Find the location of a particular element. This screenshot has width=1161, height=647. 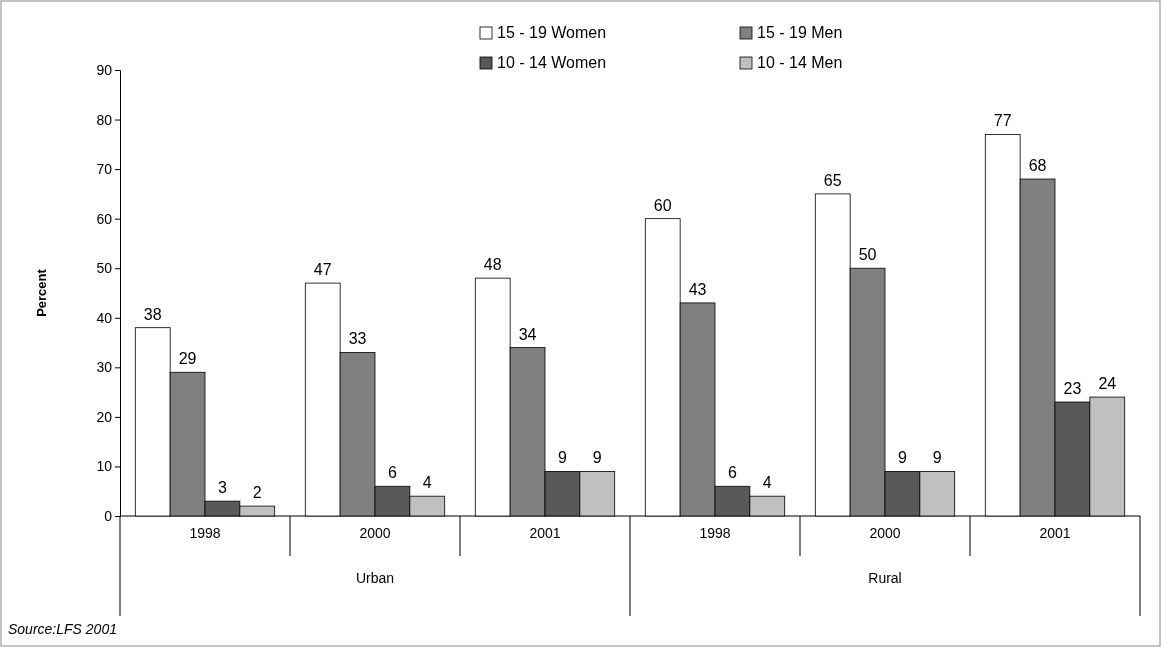

y-tick-label: 0 is located at coordinates (108, 515).